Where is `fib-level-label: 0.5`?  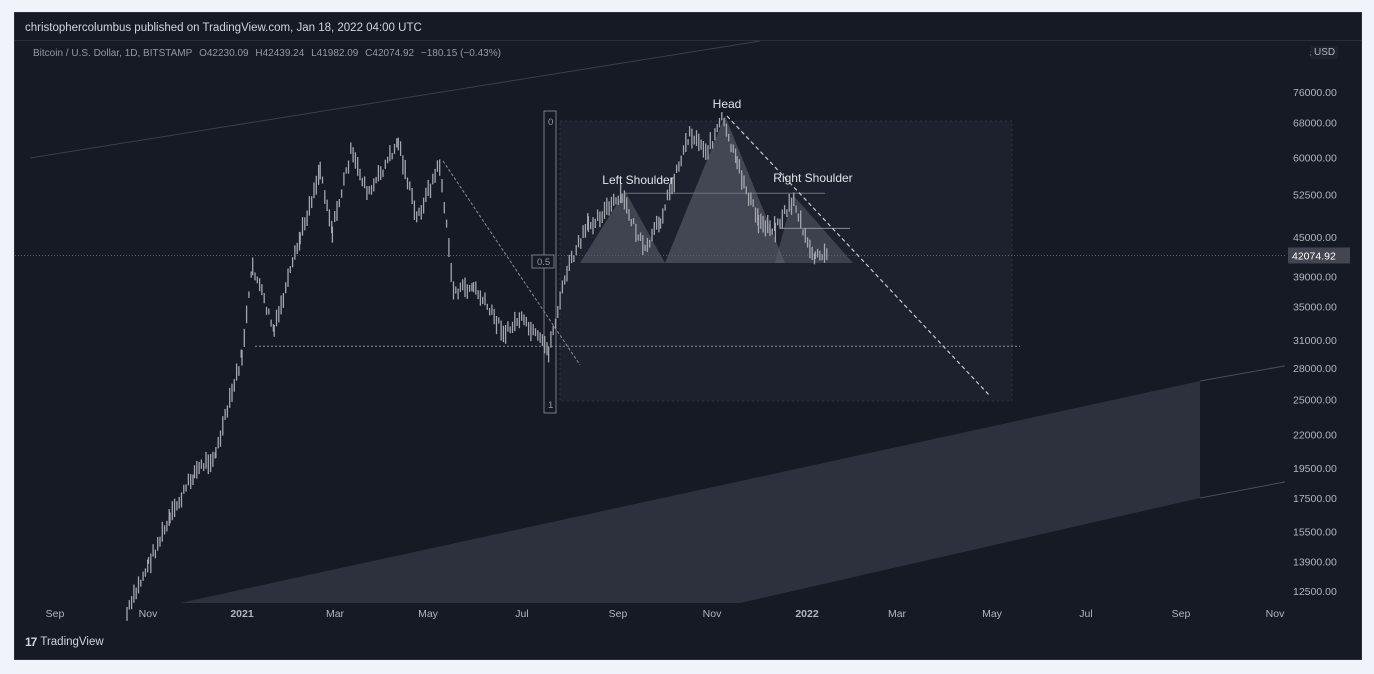 fib-level-label: 0.5 is located at coordinates (543, 262).